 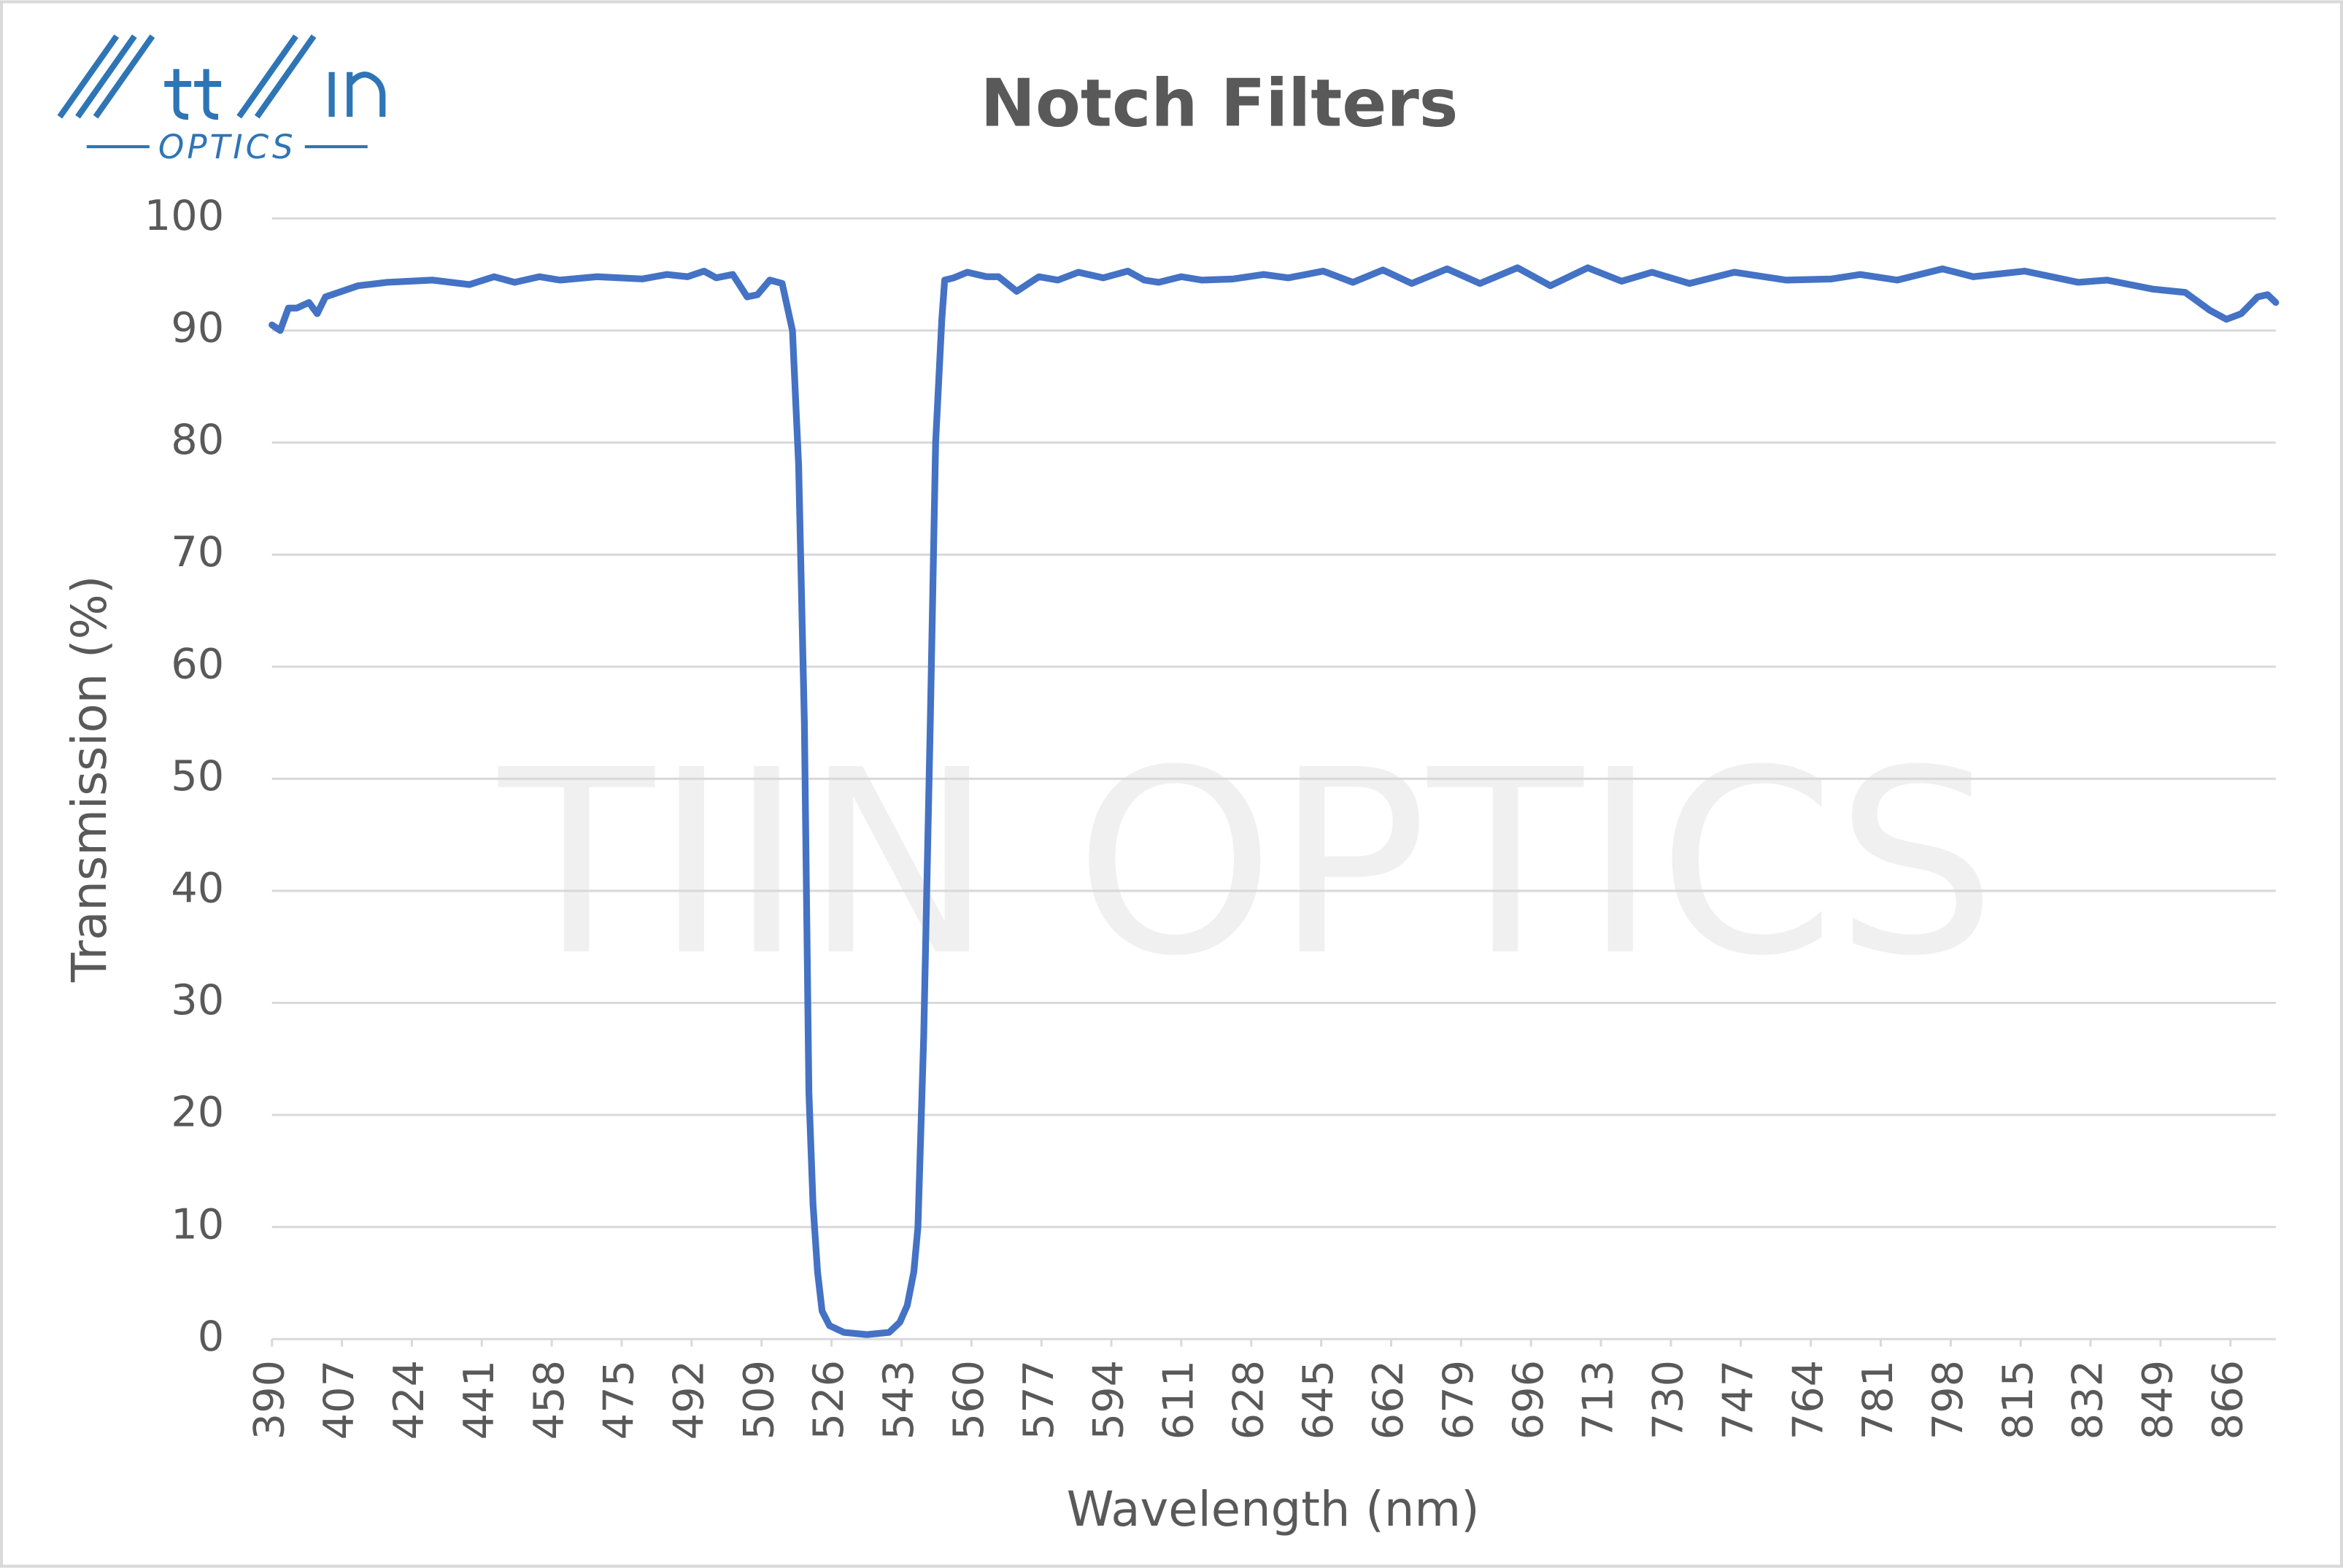 What do you see at coordinates (268, 1400) in the screenshot?
I see `x-tick-label: 390` at bounding box center [268, 1400].